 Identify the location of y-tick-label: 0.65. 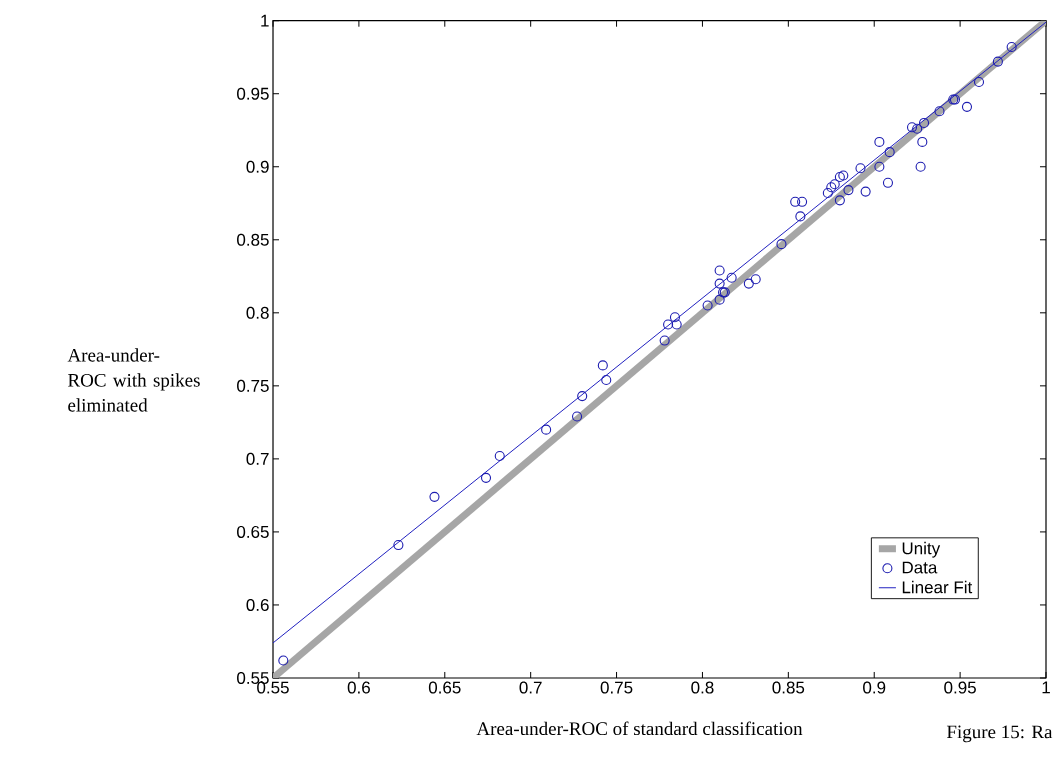
(253, 531).